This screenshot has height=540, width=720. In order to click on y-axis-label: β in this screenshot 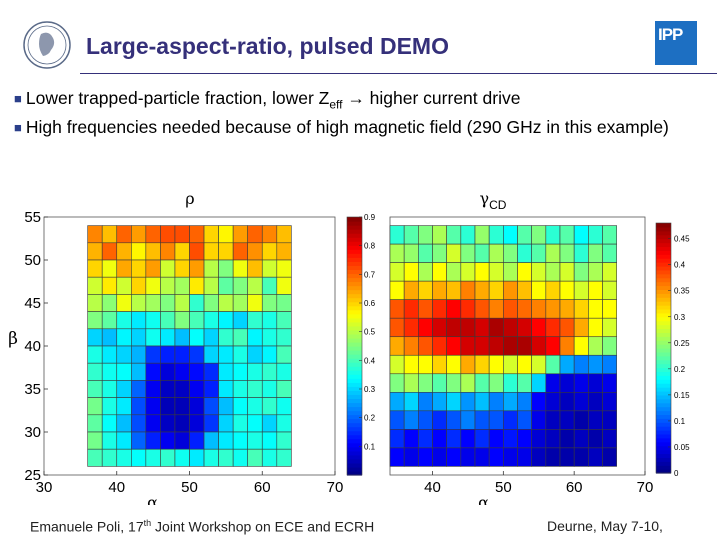, I will do `click(13, 339)`.